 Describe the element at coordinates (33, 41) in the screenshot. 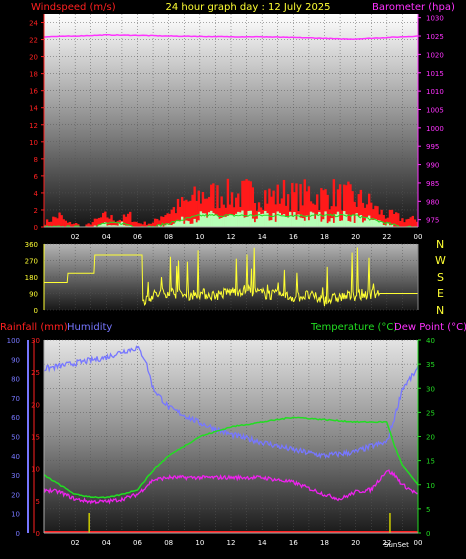

I see `windspeed-tick-label: 22` at that location.